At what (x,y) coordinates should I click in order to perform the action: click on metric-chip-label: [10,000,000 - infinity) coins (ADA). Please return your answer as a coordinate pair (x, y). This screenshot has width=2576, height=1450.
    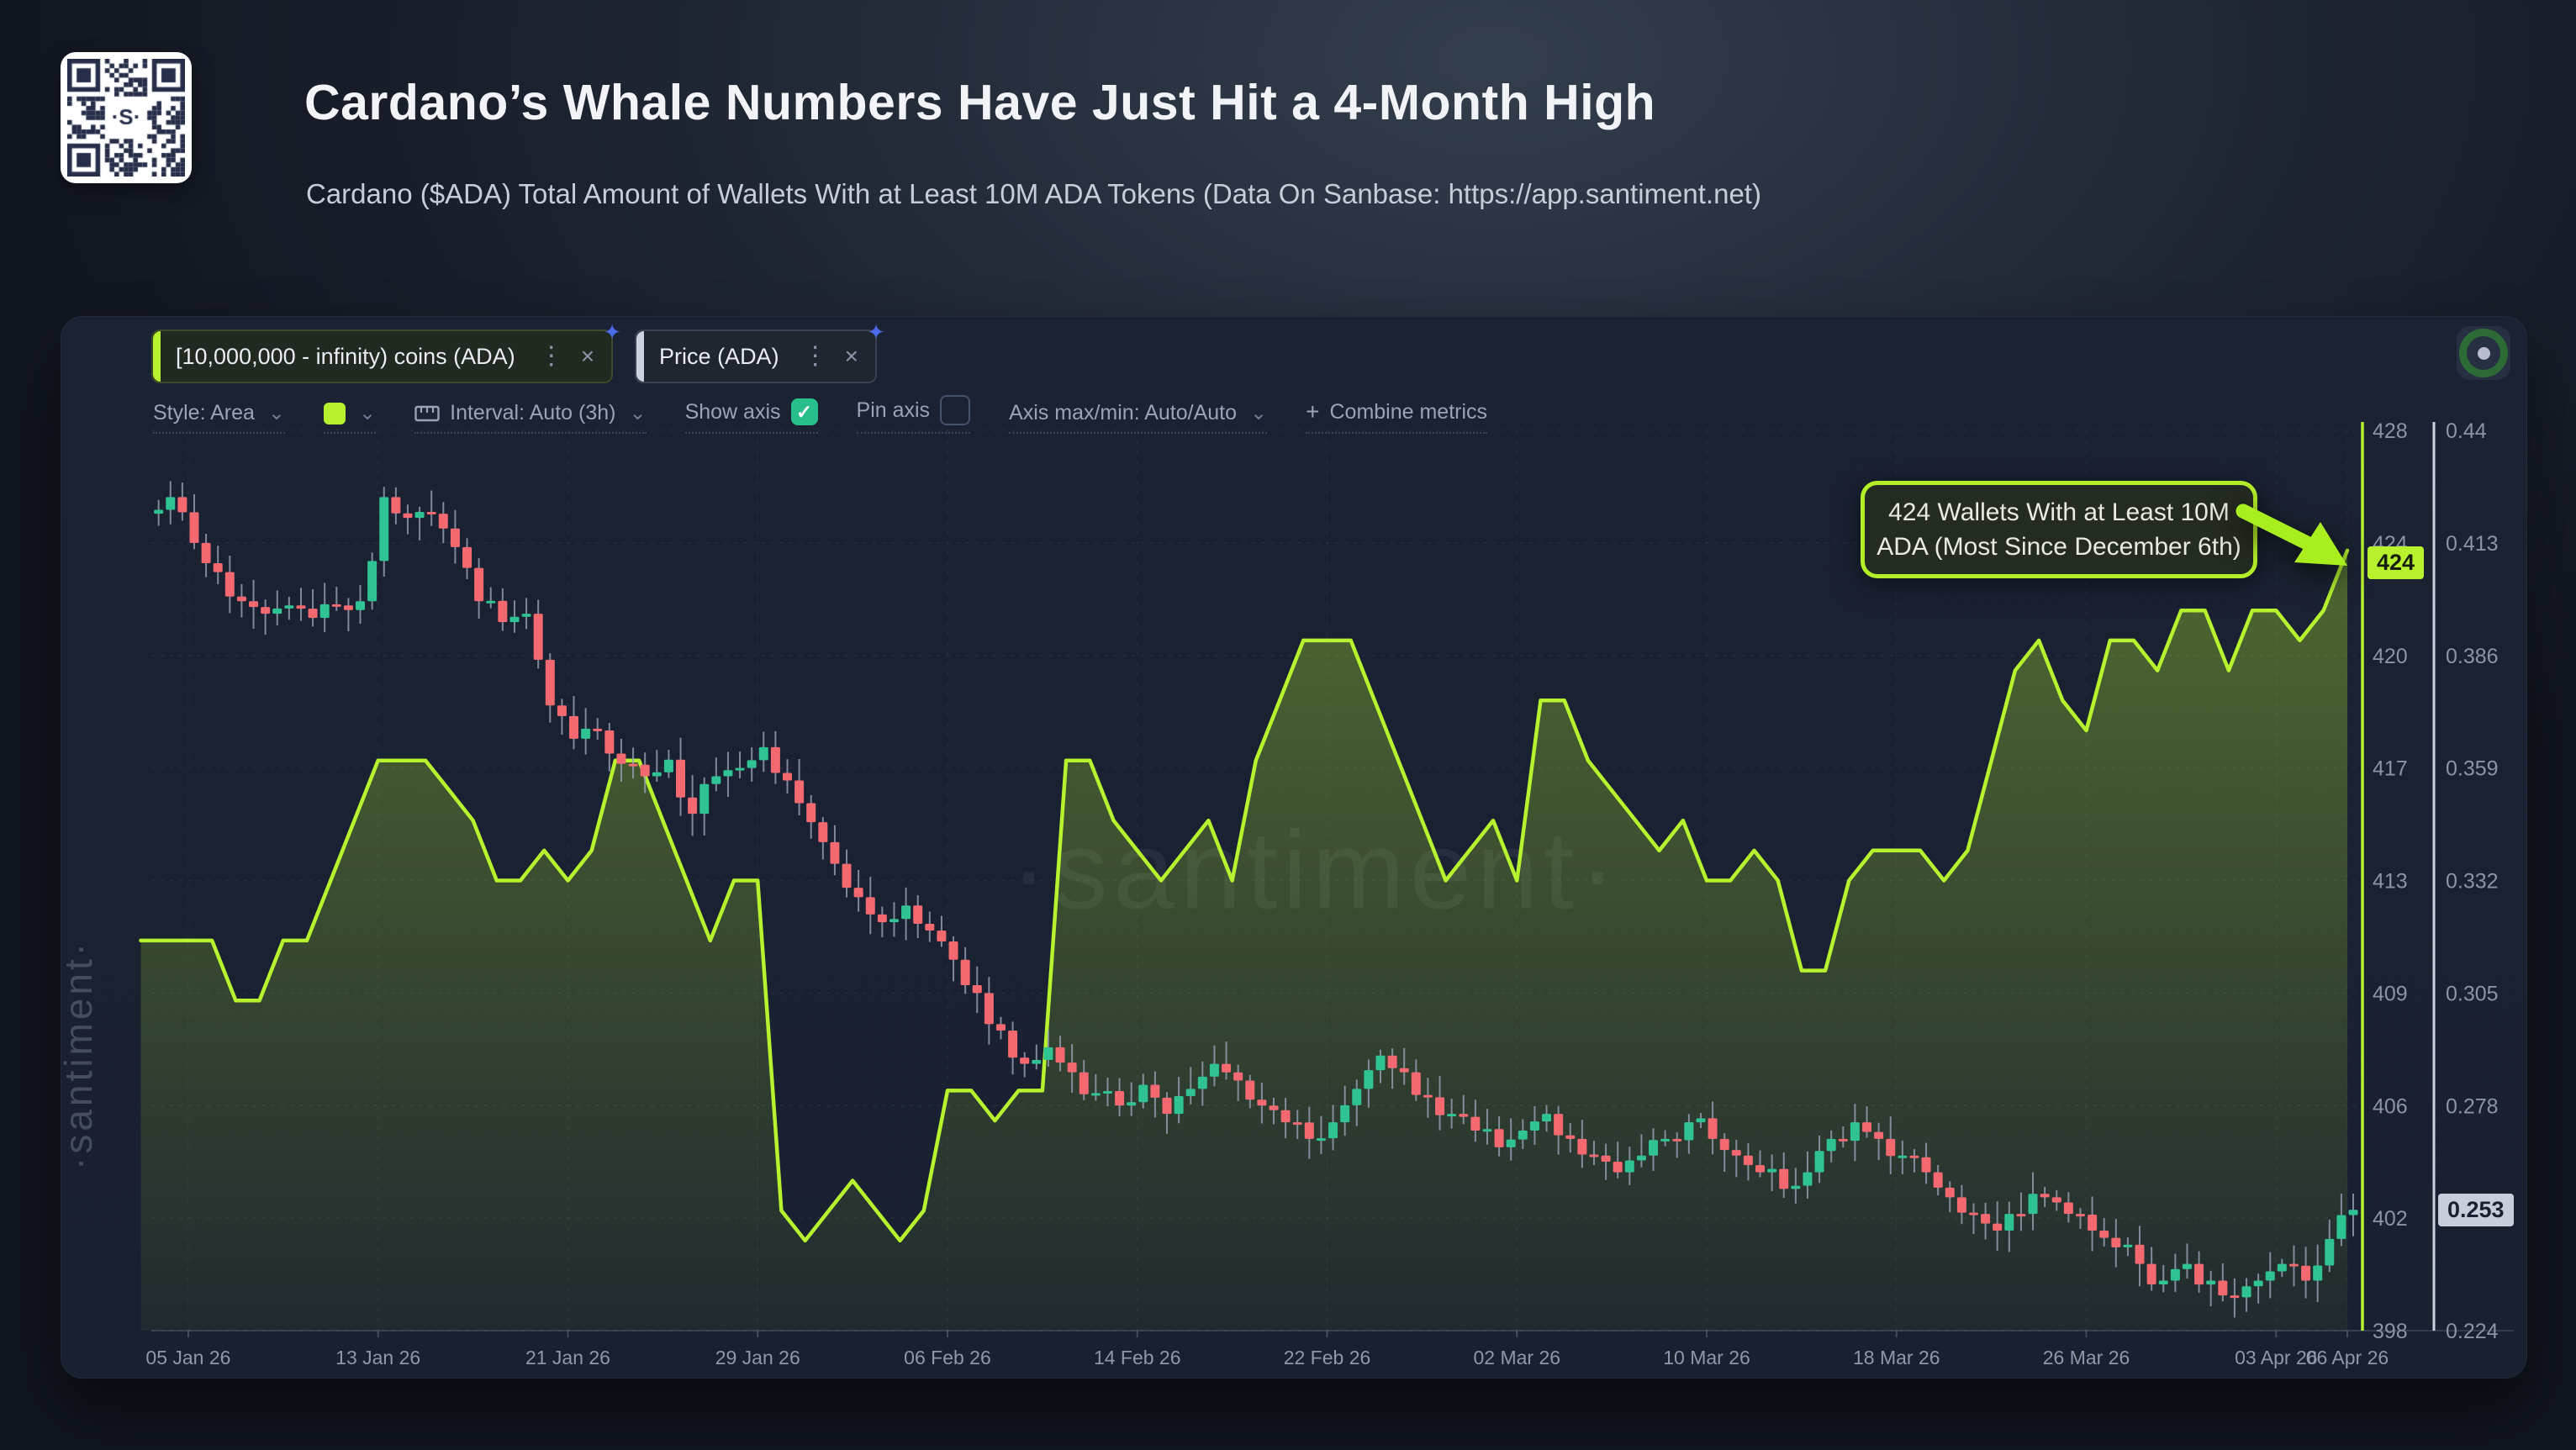
    Looking at the image, I should click on (345, 356).